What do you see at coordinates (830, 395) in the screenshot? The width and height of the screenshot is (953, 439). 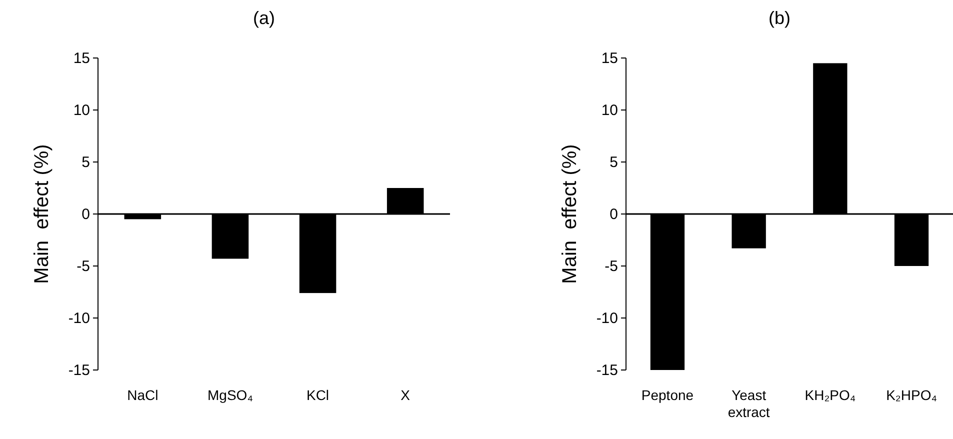 I see `x-tick-label: KH₂PO₄` at bounding box center [830, 395].